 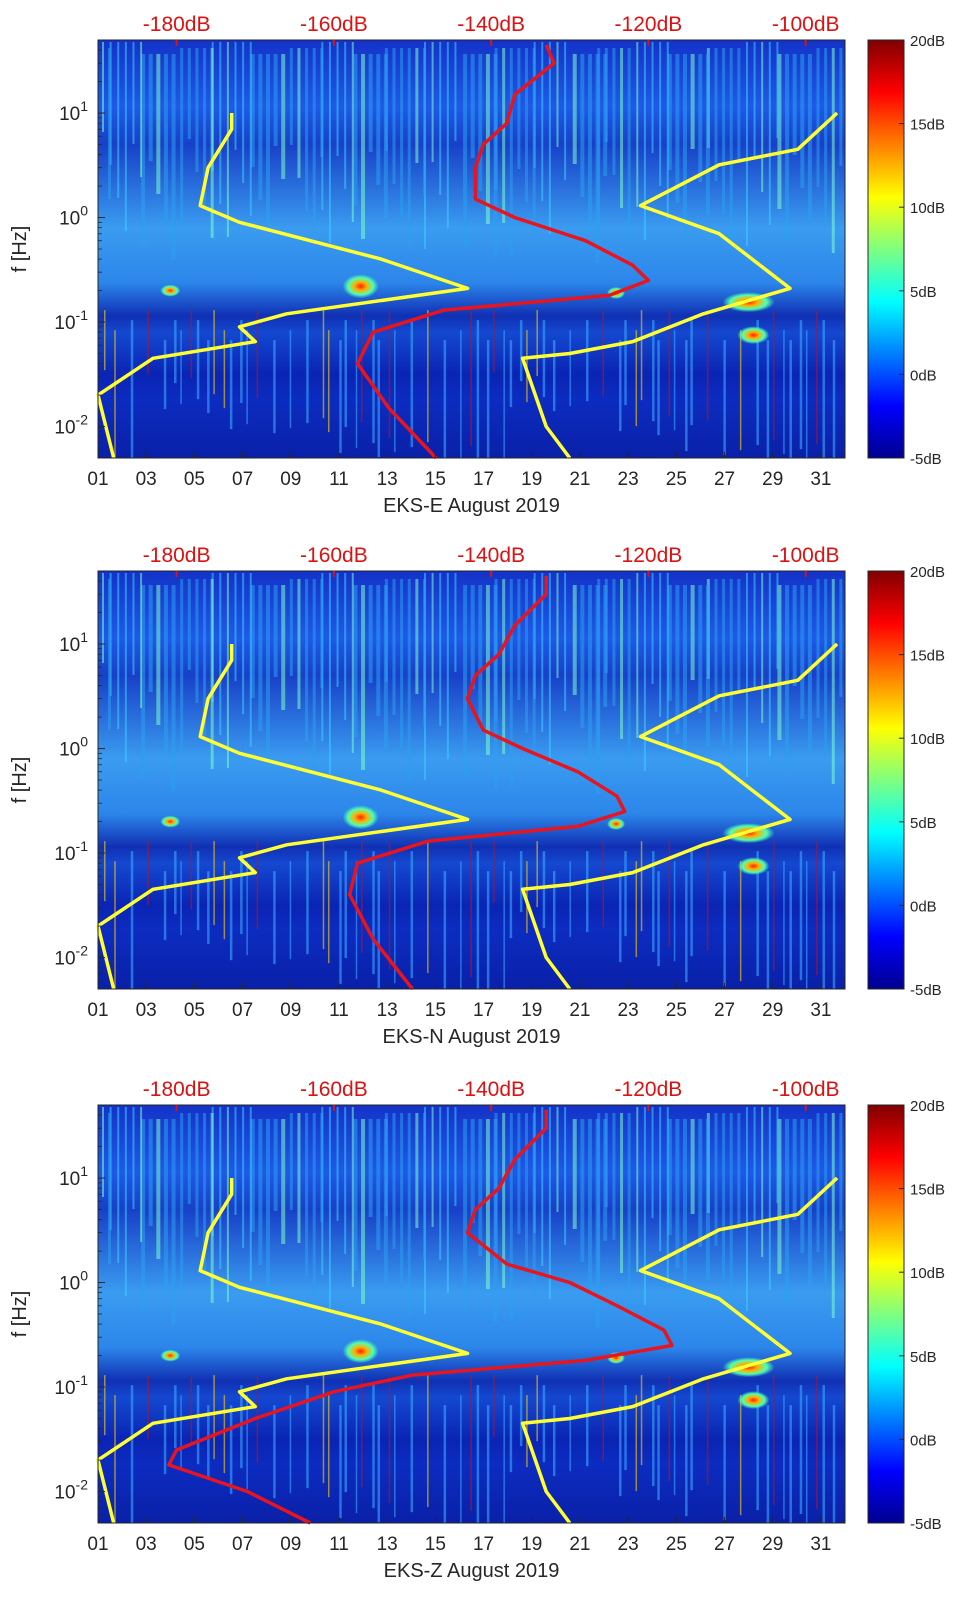 I want to click on colorbar-tick-label: 5dB, so click(x=923, y=292).